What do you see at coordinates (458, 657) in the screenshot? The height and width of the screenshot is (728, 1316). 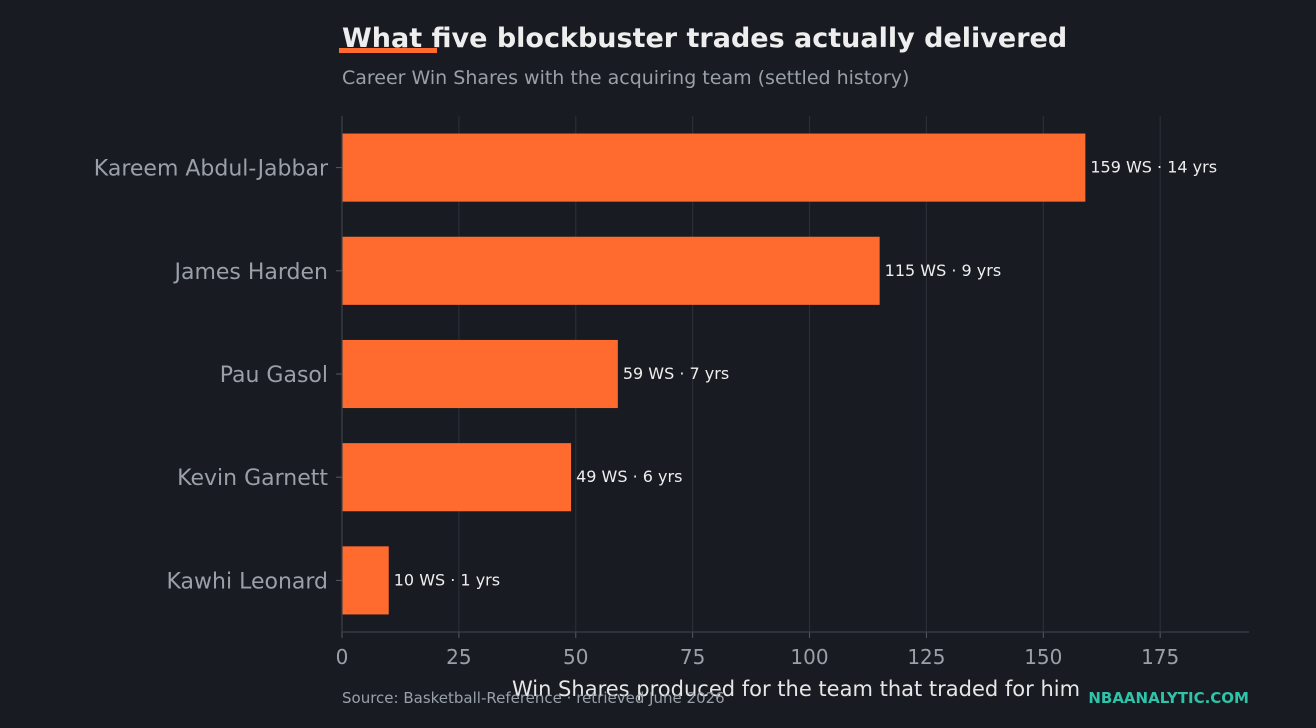 I see `x-tick-label: 25` at bounding box center [458, 657].